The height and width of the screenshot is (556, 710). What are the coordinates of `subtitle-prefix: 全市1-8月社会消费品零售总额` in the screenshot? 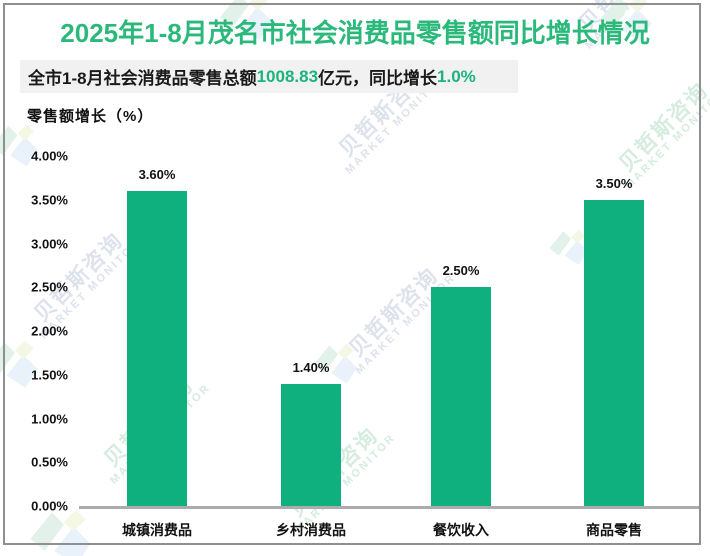 It's located at (142, 78).